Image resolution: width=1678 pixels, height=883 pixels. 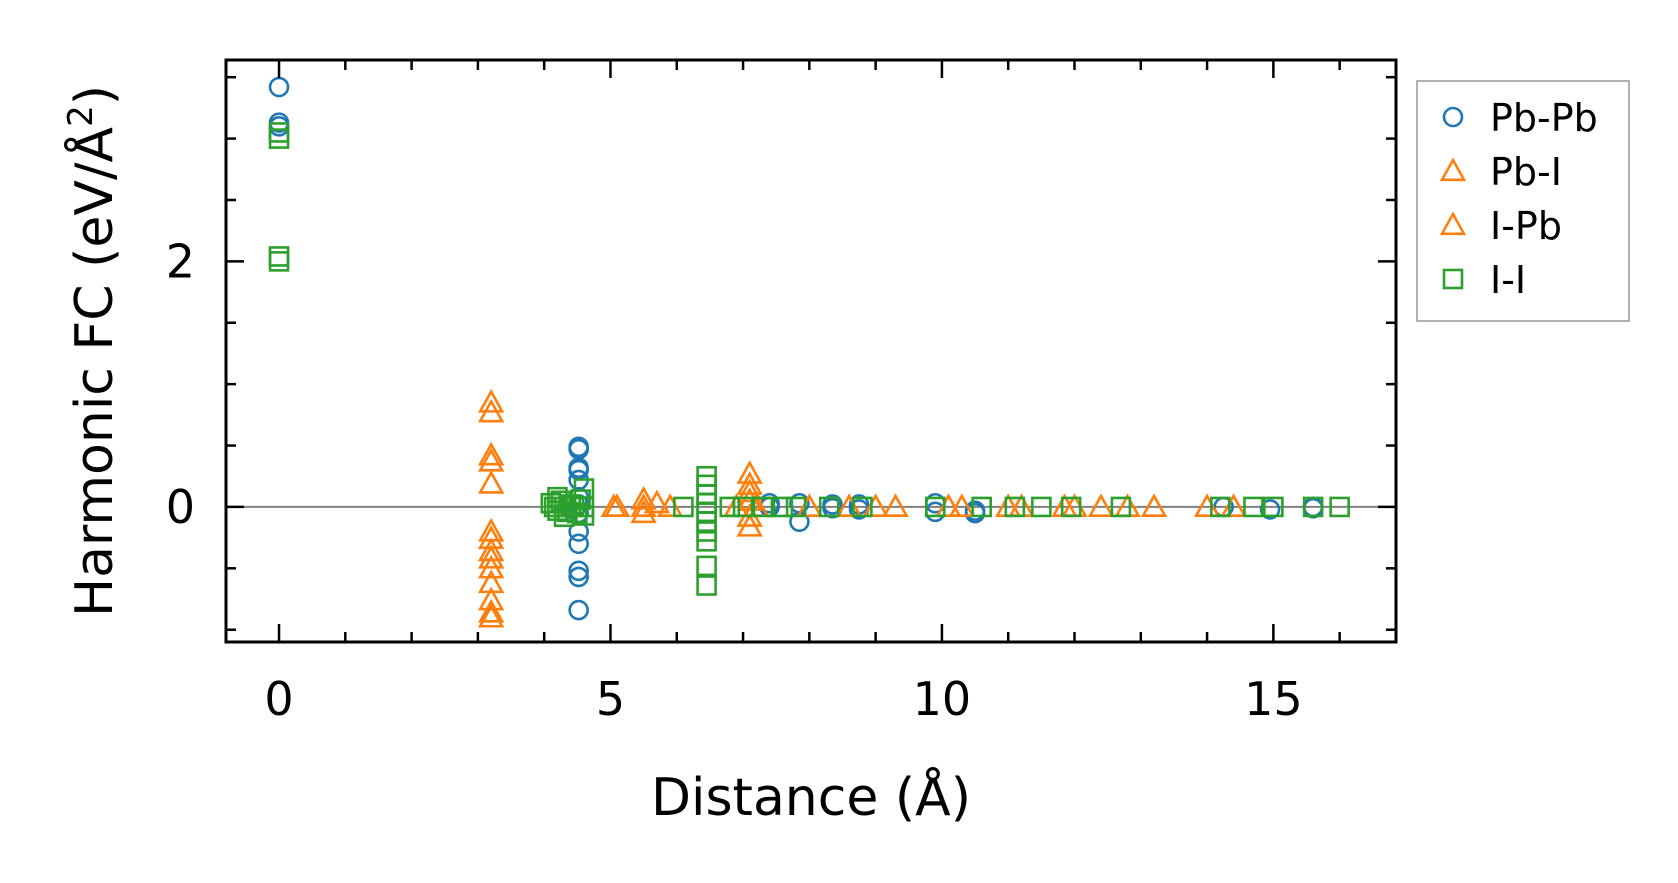 I want to click on legend-item: I-Pb, so click(x=1500, y=226).